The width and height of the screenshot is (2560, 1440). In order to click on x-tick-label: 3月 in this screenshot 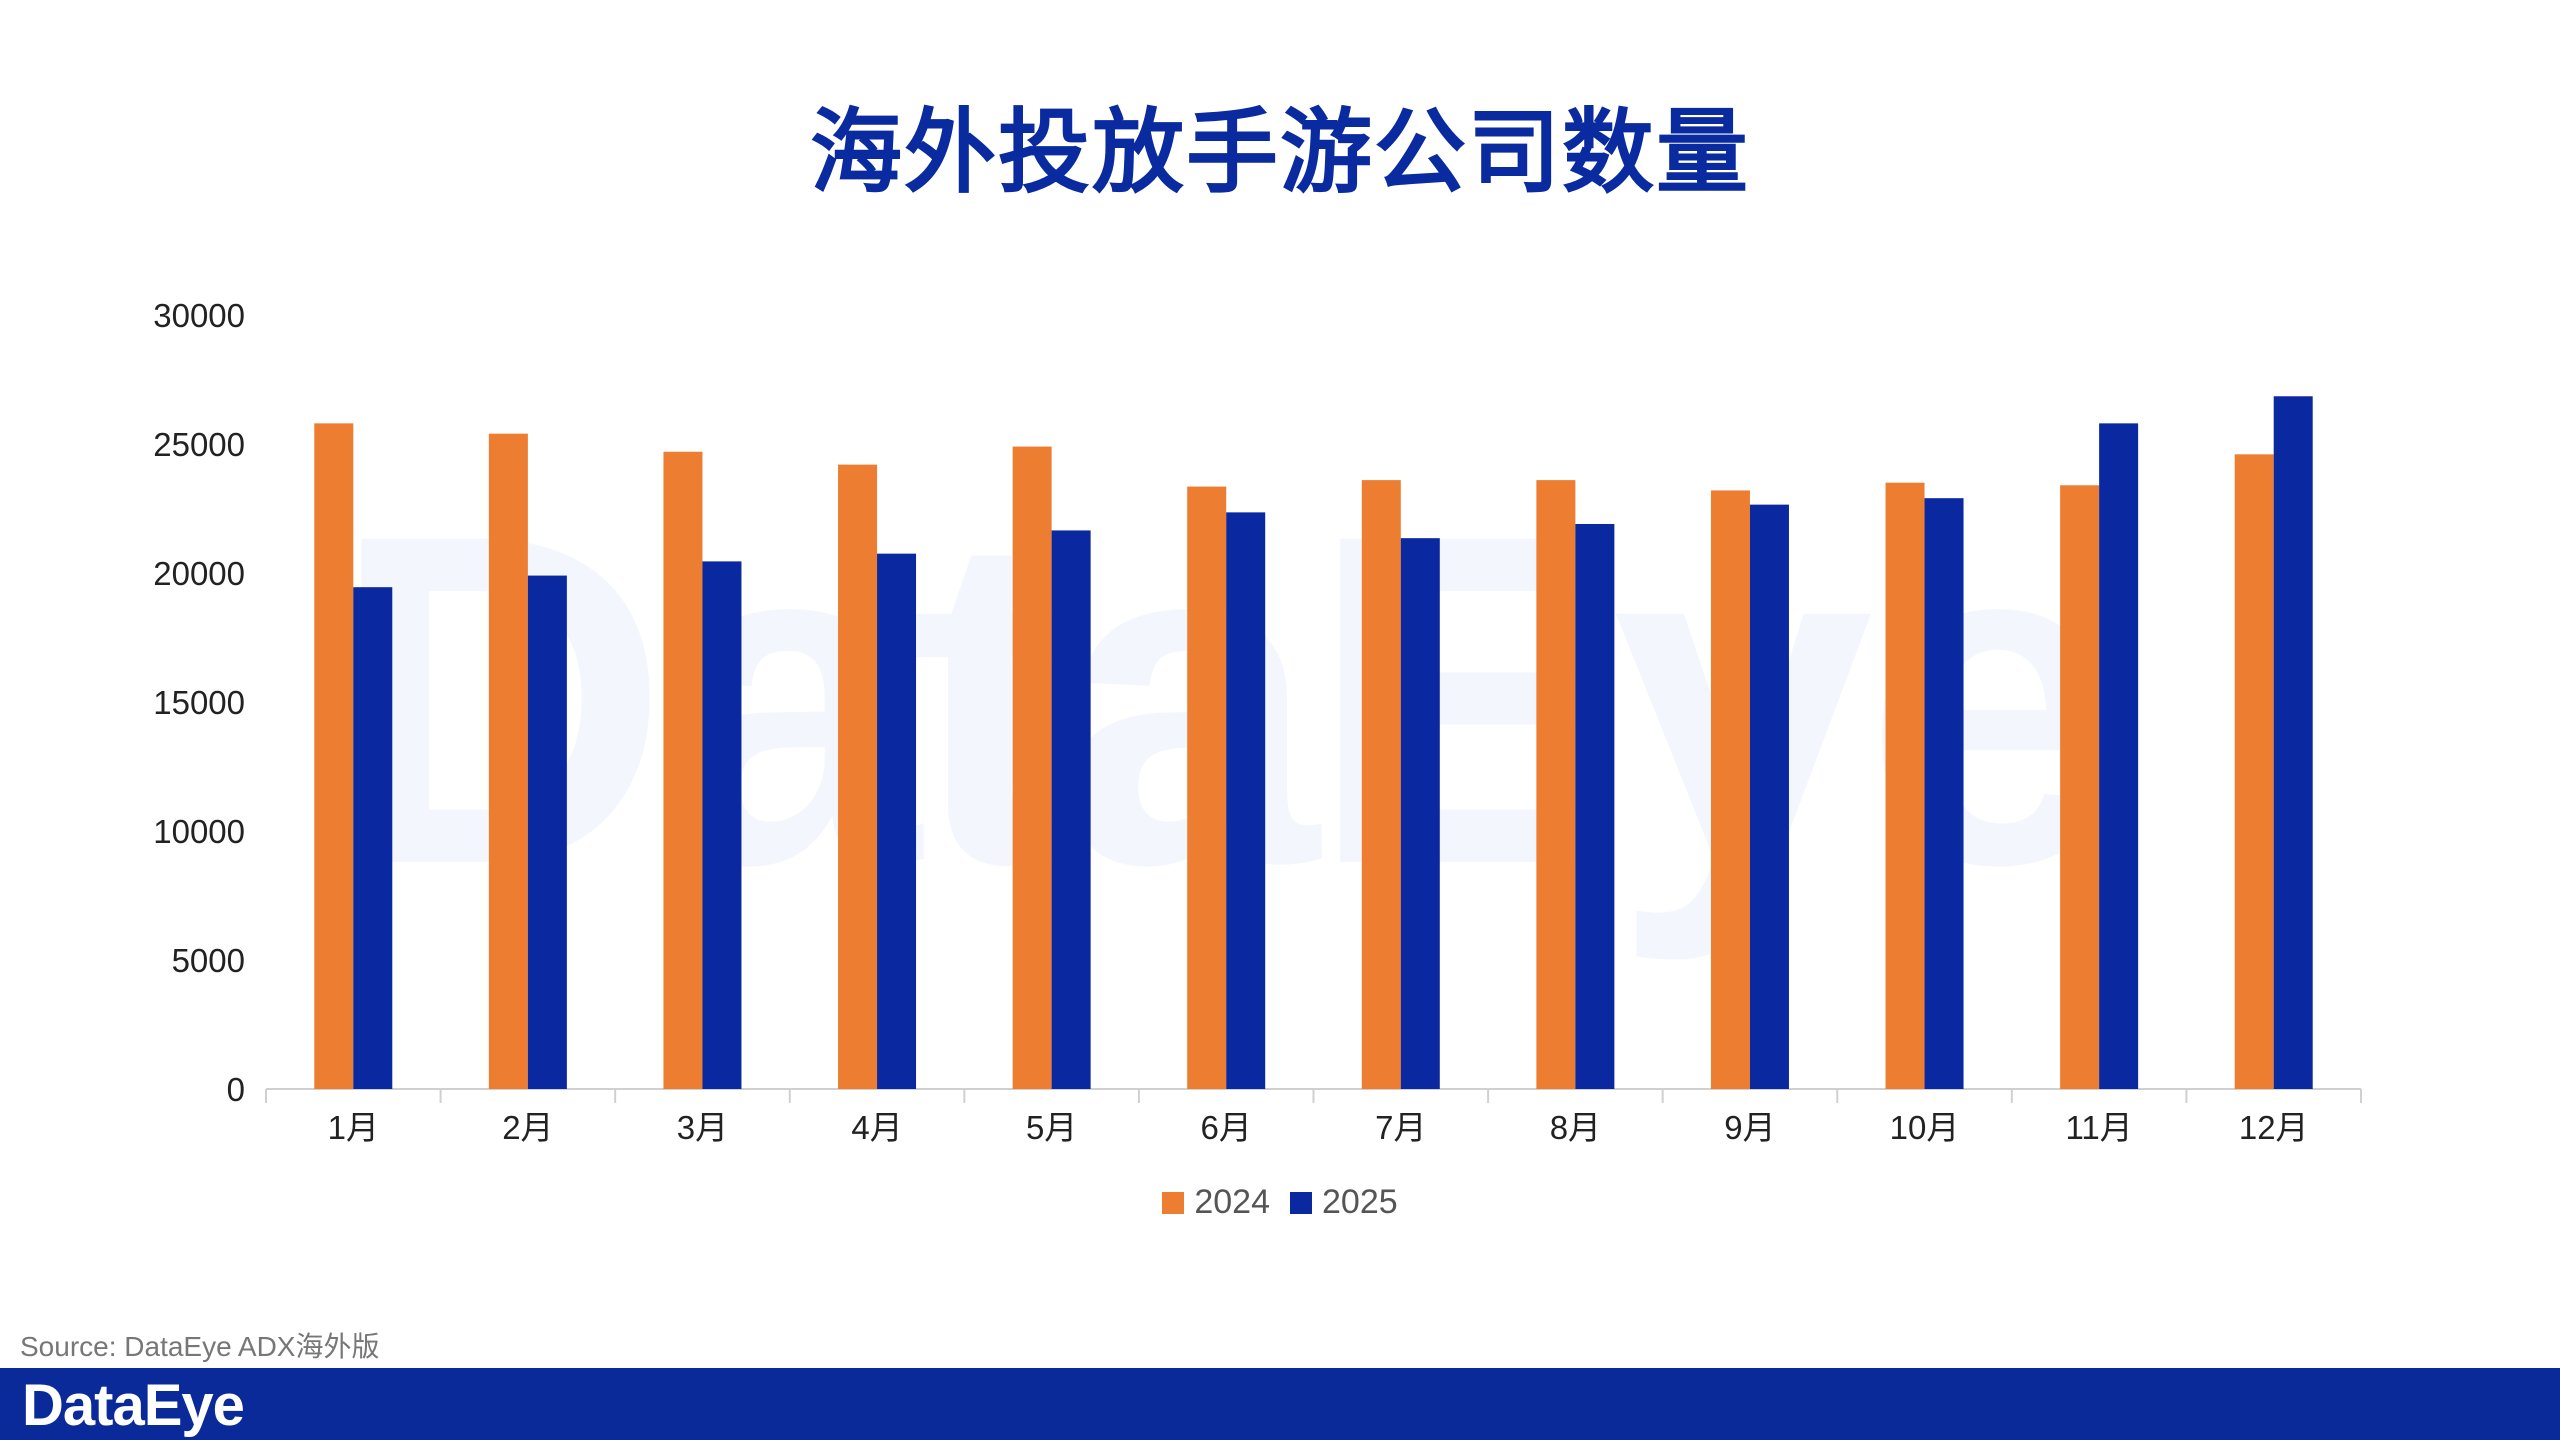, I will do `click(702, 1127)`.